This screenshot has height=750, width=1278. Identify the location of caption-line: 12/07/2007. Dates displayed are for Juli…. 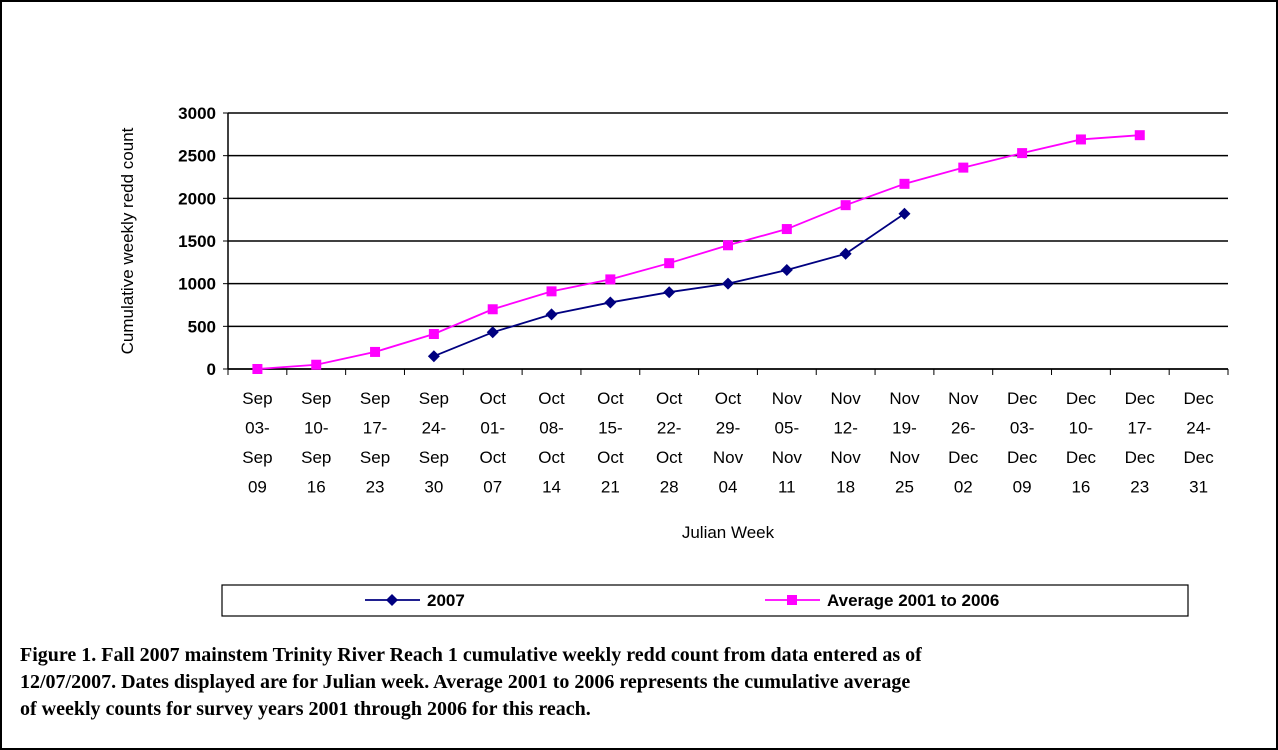
(465, 682).